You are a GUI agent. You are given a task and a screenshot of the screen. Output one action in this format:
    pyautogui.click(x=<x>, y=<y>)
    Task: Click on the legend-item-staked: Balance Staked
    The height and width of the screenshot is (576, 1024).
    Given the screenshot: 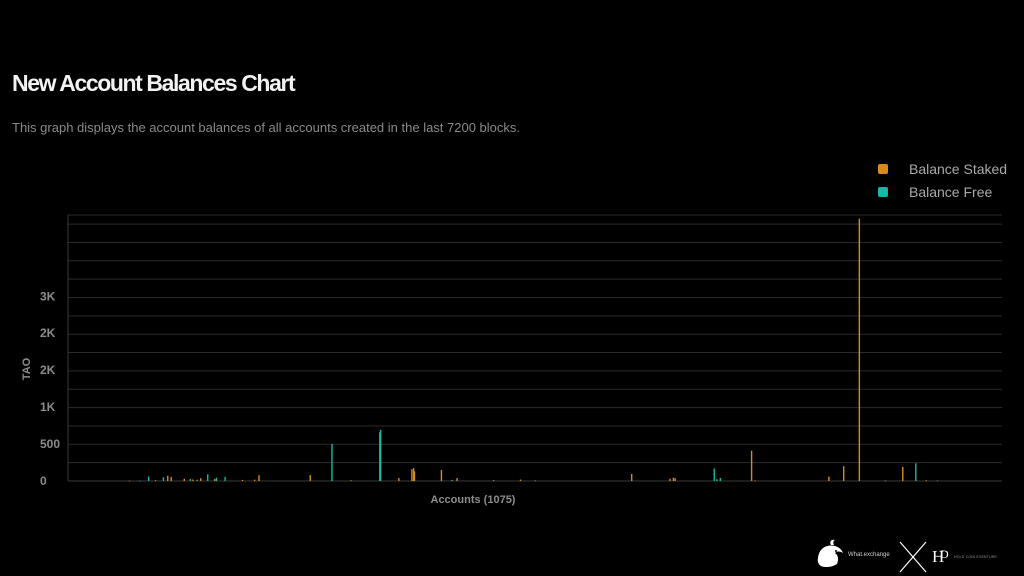 What is the action you would take?
    pyautogui.click(x=942, y=168)
    